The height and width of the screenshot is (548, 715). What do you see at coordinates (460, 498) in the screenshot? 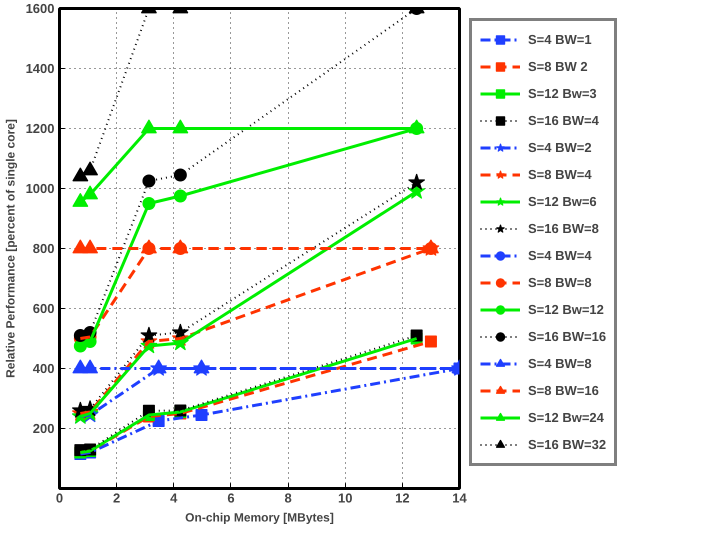
I see `x-tick-label: 14` at bounding box center [460, 498].